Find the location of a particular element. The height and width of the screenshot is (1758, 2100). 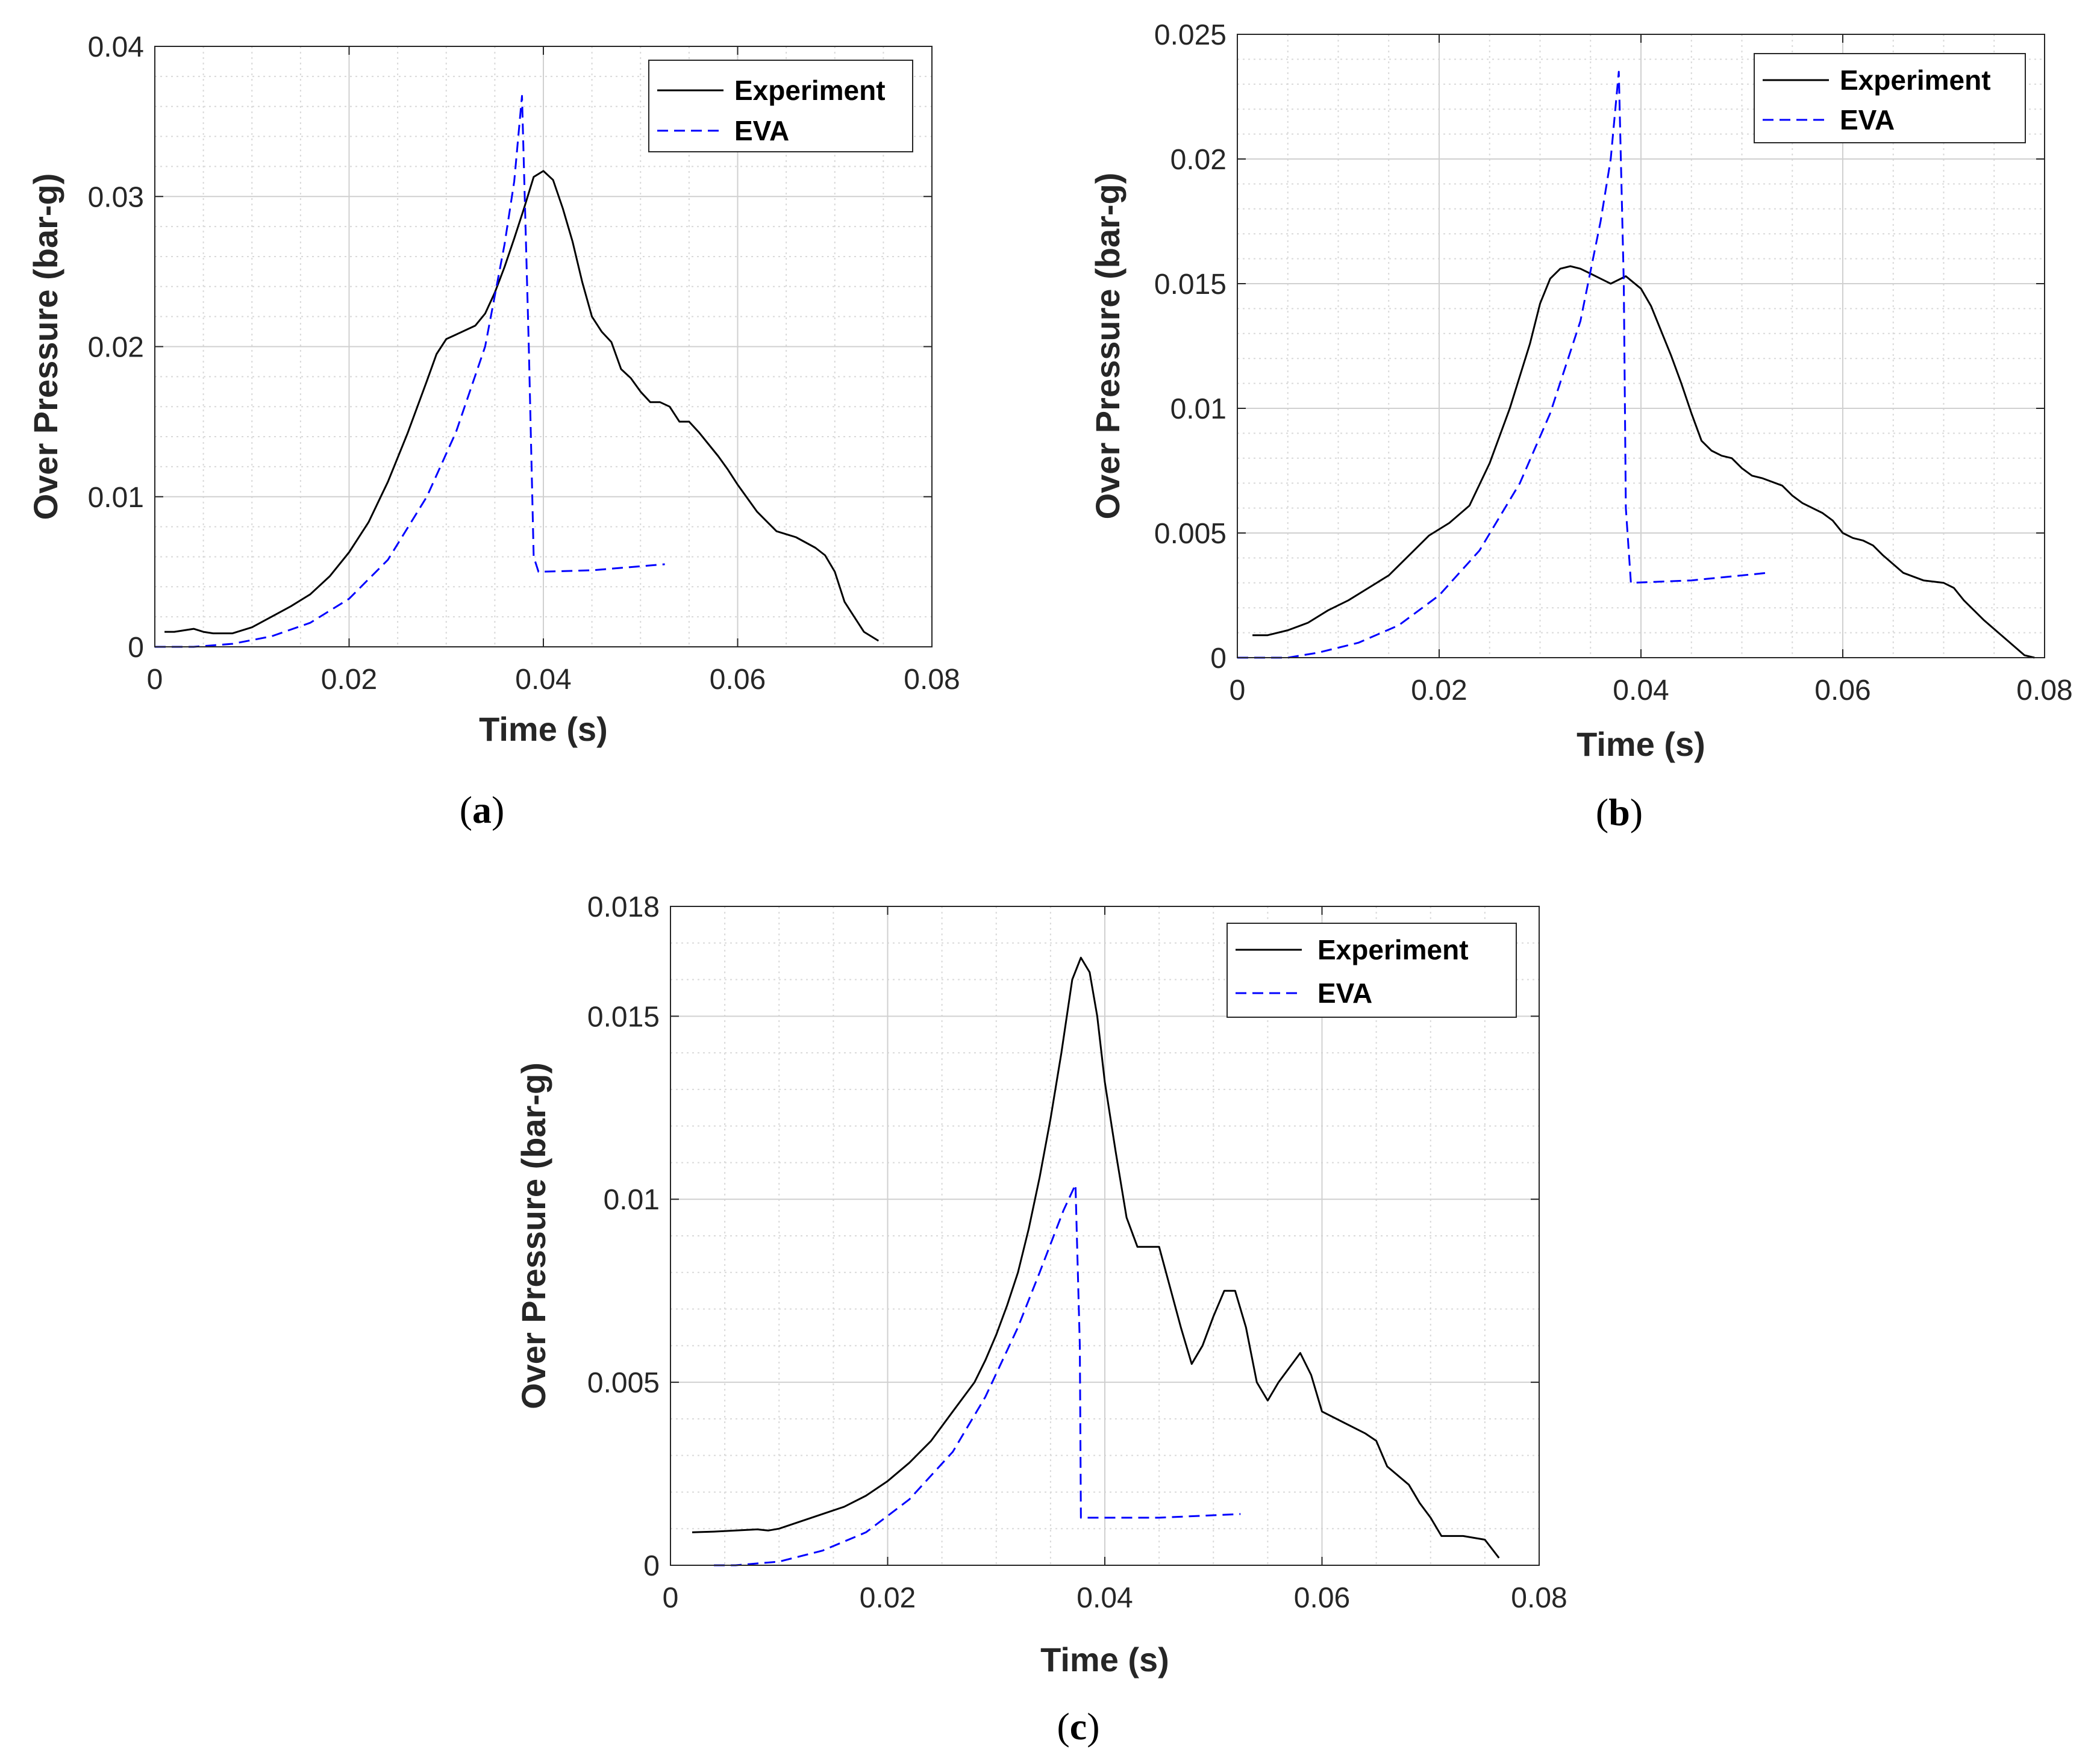

panel-c-label-letter: c is located at coordinates (1078, 1726).